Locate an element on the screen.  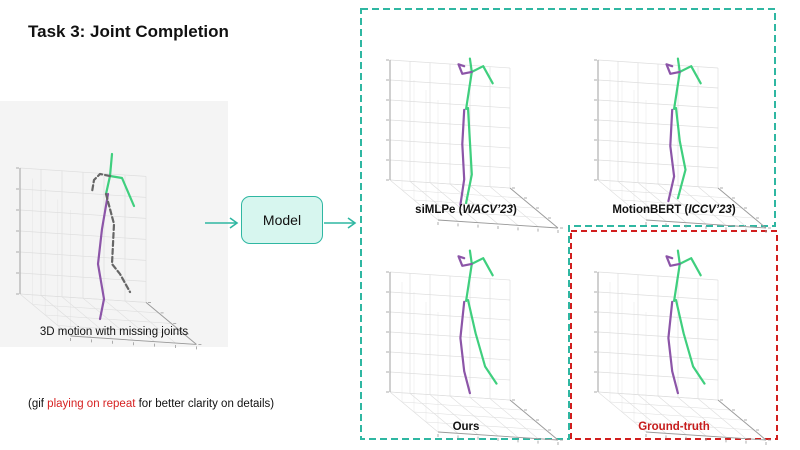
input-missing-right-leg is located at coordinates (118, 243).